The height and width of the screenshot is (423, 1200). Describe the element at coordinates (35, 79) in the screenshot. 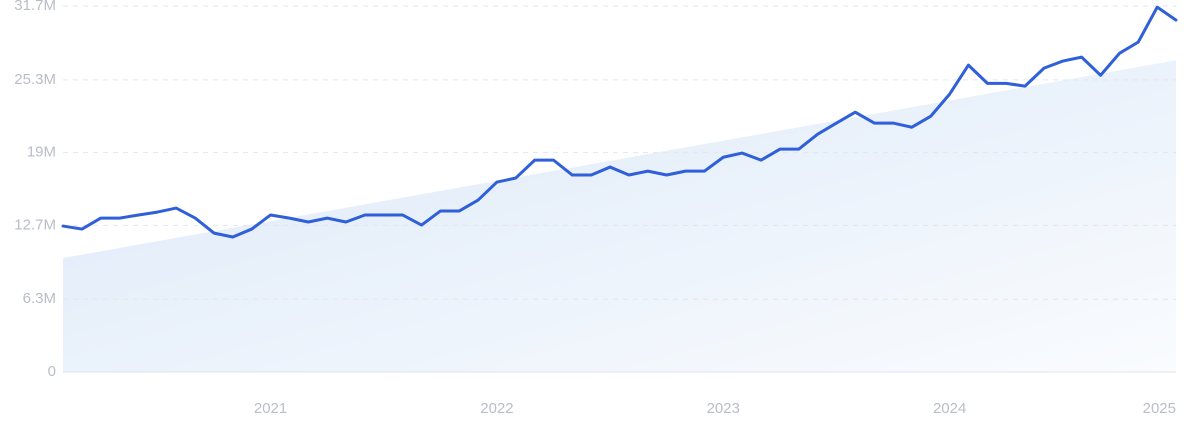

I see `y-tick-label: 25.3M` at that location.